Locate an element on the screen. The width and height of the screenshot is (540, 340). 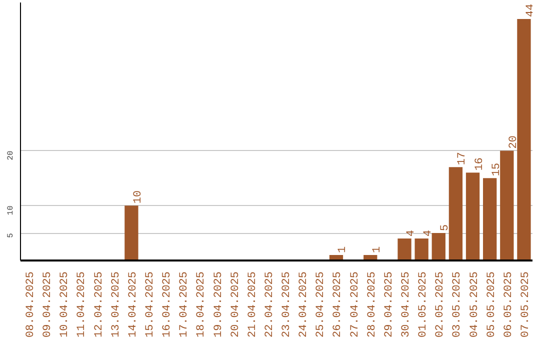
data-label: 44 is located at coordinates (530, 10).